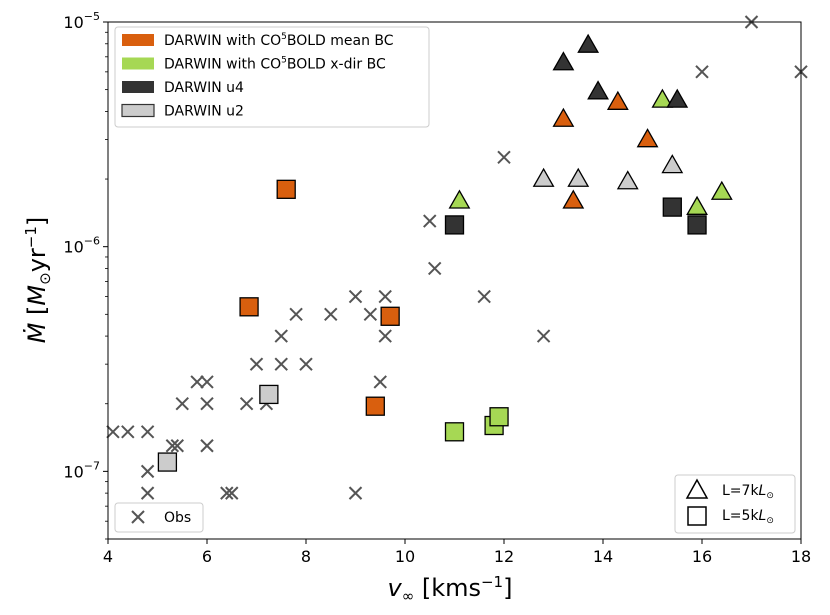  Describe the element at coordinates (138, 40) in the screenshot. I see `legend-swatch-mean` at that location.